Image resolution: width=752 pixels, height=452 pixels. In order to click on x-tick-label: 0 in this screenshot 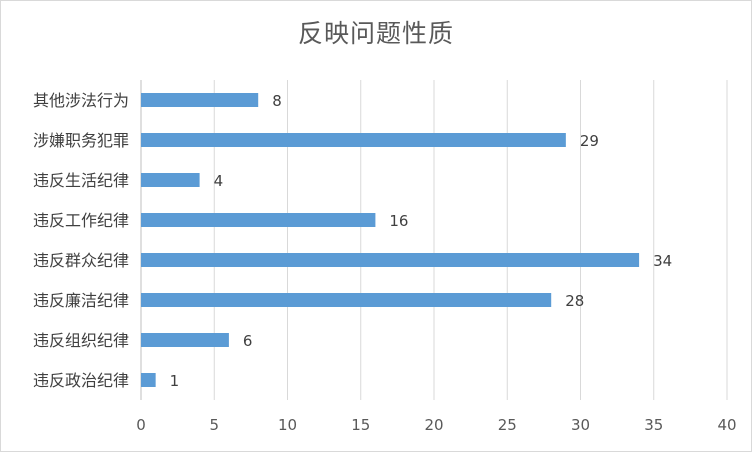, I will do `click(141, 425)`.